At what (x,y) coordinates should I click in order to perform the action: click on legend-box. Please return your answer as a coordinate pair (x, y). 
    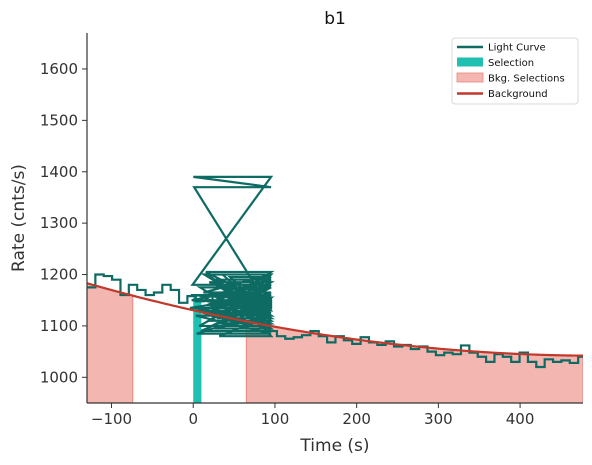
    Looking at the image, I should click on (515, 71).